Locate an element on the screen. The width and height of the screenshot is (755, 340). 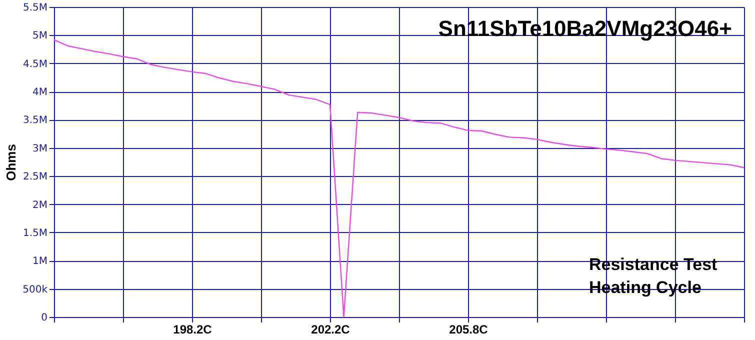
y-tick-label: 5.5M is located at coordinates (35, 8).